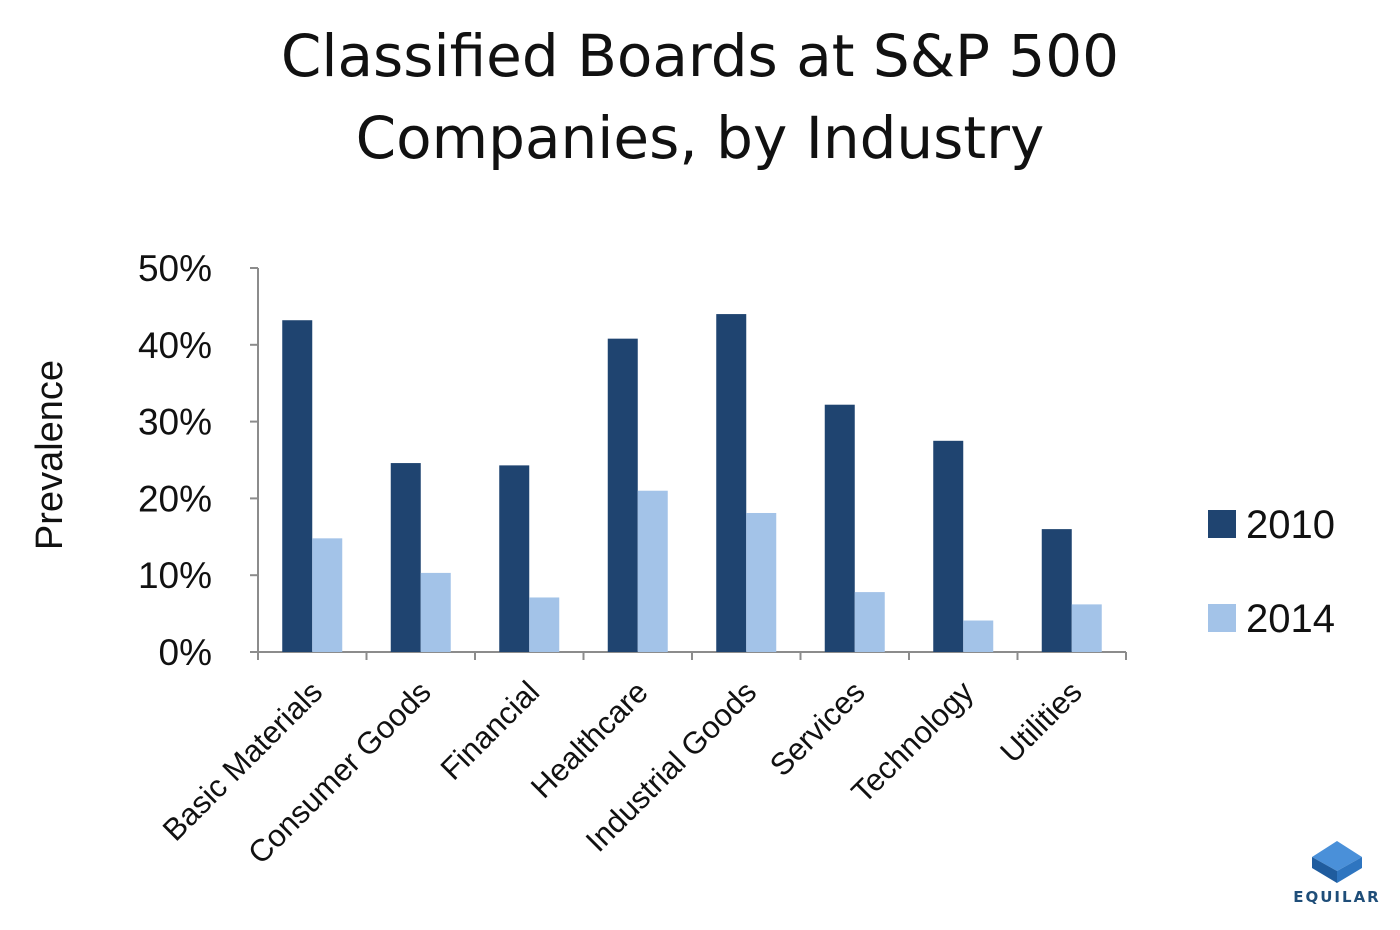 The width and height of the screenshot is (1400, 930). What do you see at coordinates (1040, 721) in the screenshot?
I see `x-tick-label: Utilities` at bounding box center [1040, 721].